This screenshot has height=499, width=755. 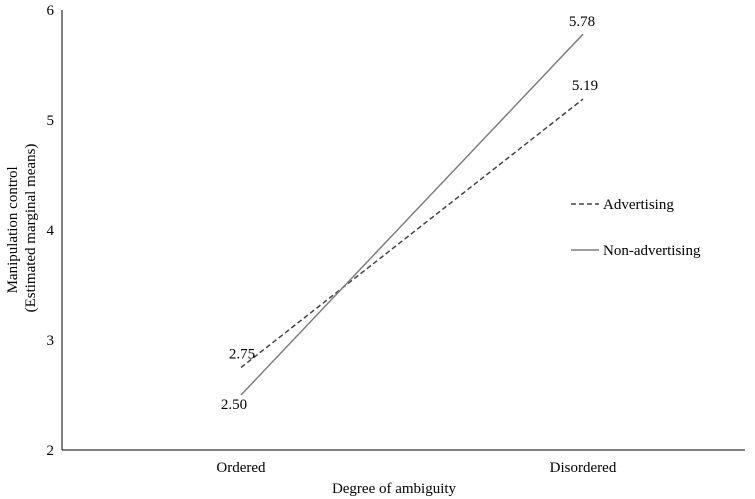 What do you see at coordinates (51, 341) in the screenshot?
I see `y-tick-label-3: 3` at bounding box center [51, 341].